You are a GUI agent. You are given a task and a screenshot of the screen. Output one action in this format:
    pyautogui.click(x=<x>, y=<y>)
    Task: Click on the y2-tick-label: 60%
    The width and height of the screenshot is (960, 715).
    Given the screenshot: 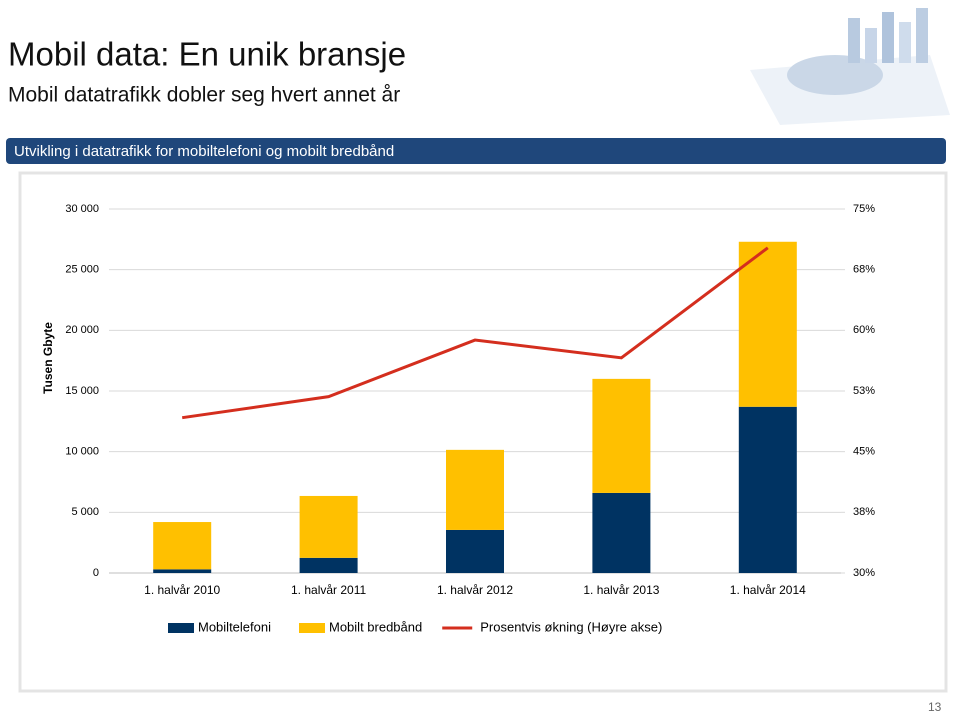 What is the action you would take?
    pyautogui.click(x=864, y=330)
    